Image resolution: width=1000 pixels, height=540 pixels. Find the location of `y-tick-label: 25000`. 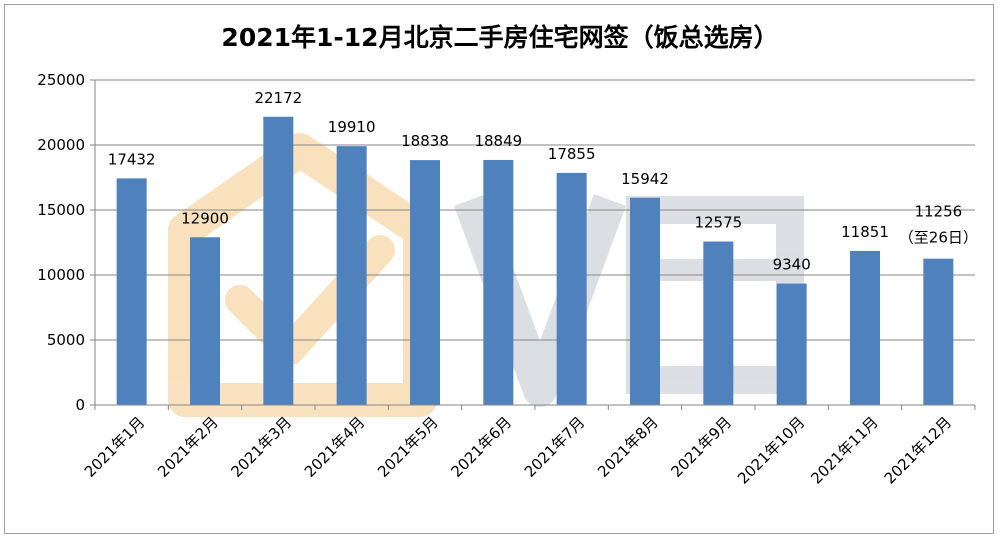

y-tick-label: 25000 is located at coordinates (61, 80).